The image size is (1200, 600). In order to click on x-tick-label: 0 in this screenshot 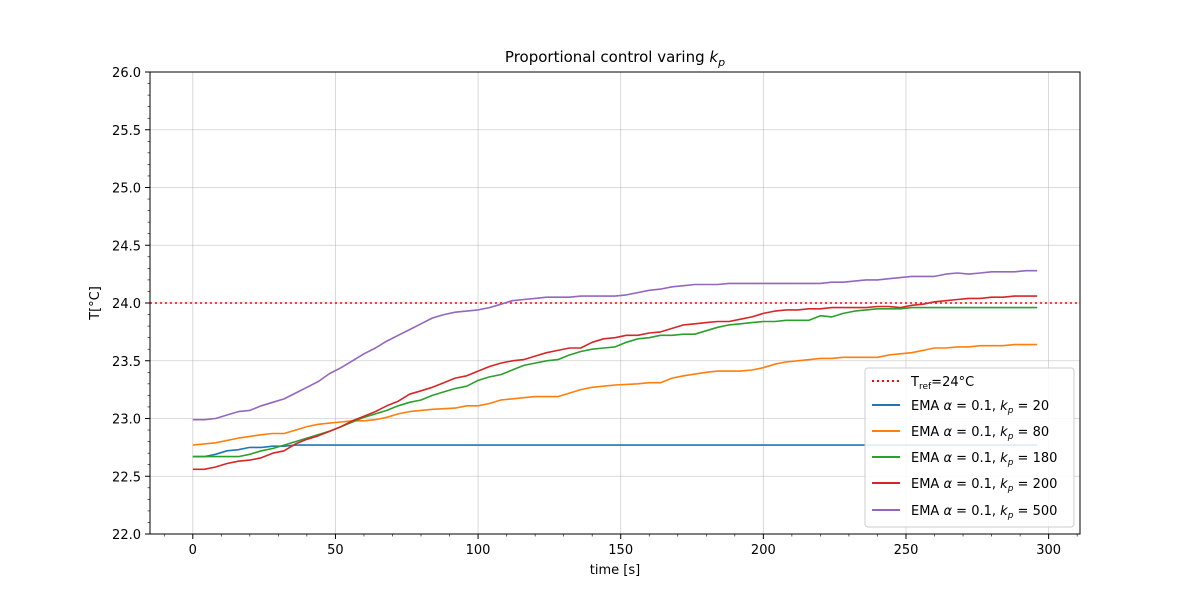, I will do `click(193, 550)`.